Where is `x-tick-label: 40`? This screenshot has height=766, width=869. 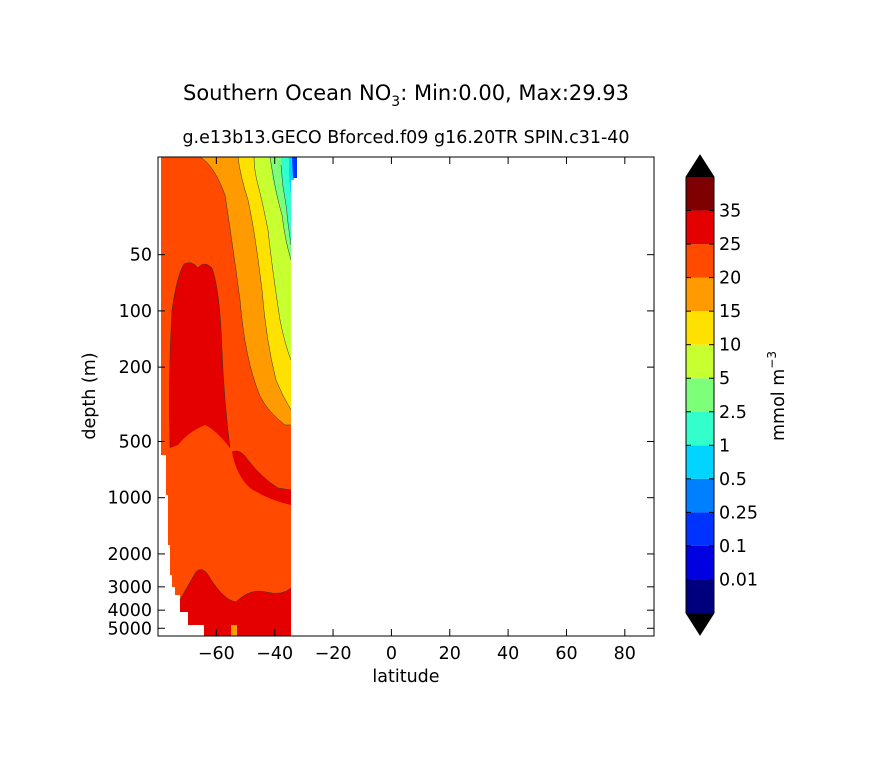
x-tick-label: 40 is located at coordinates (508, 654).